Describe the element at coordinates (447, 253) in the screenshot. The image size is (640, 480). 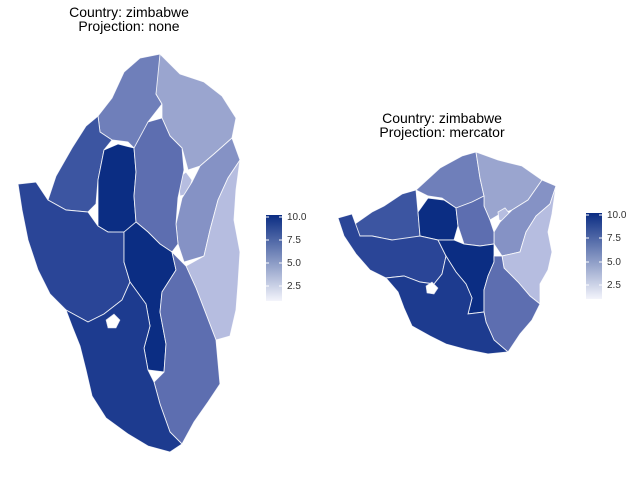
I see `map-regions` at that location.